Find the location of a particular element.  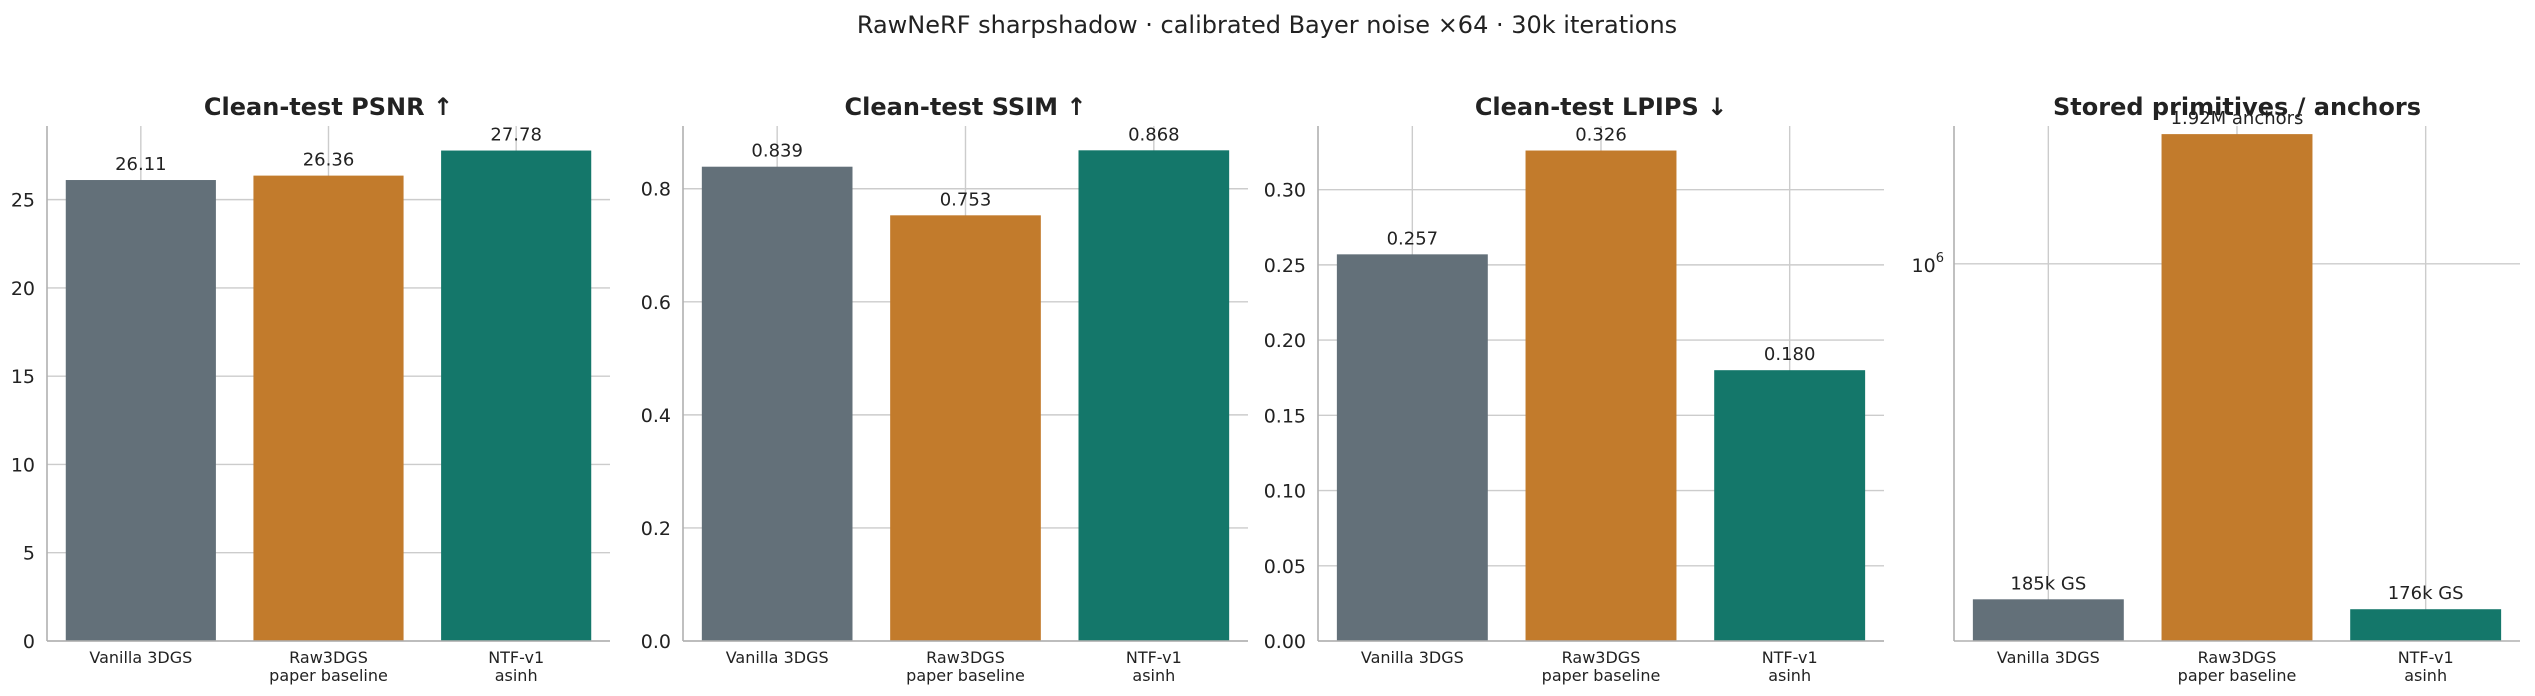

y-tick-label: 0.20 is located at coordinates (1285, 341).